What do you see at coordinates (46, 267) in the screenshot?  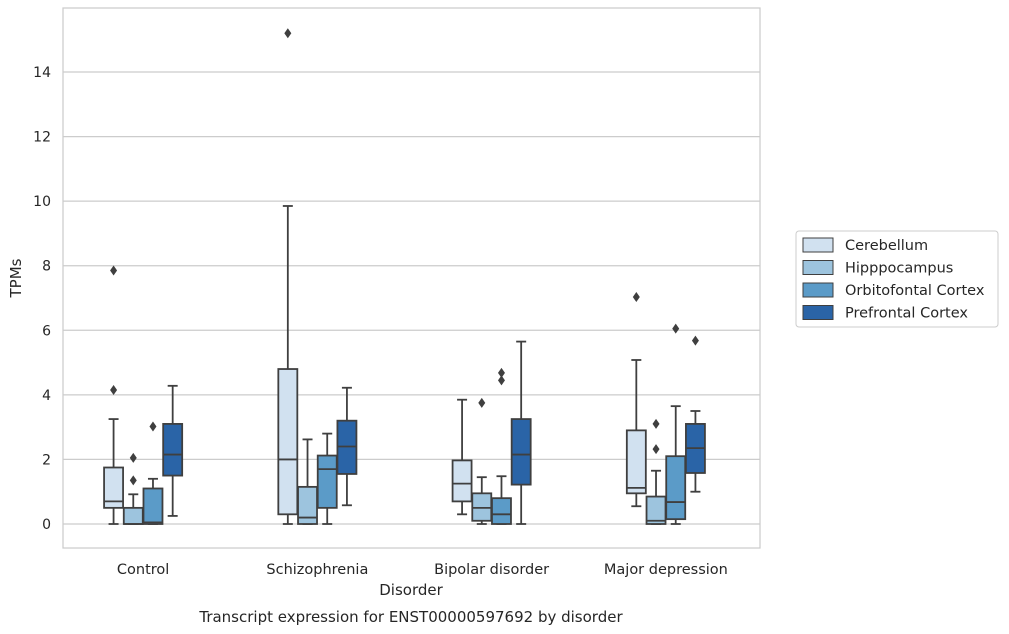 I see `y-tick-label: 8` at bounding box center [46, 267].